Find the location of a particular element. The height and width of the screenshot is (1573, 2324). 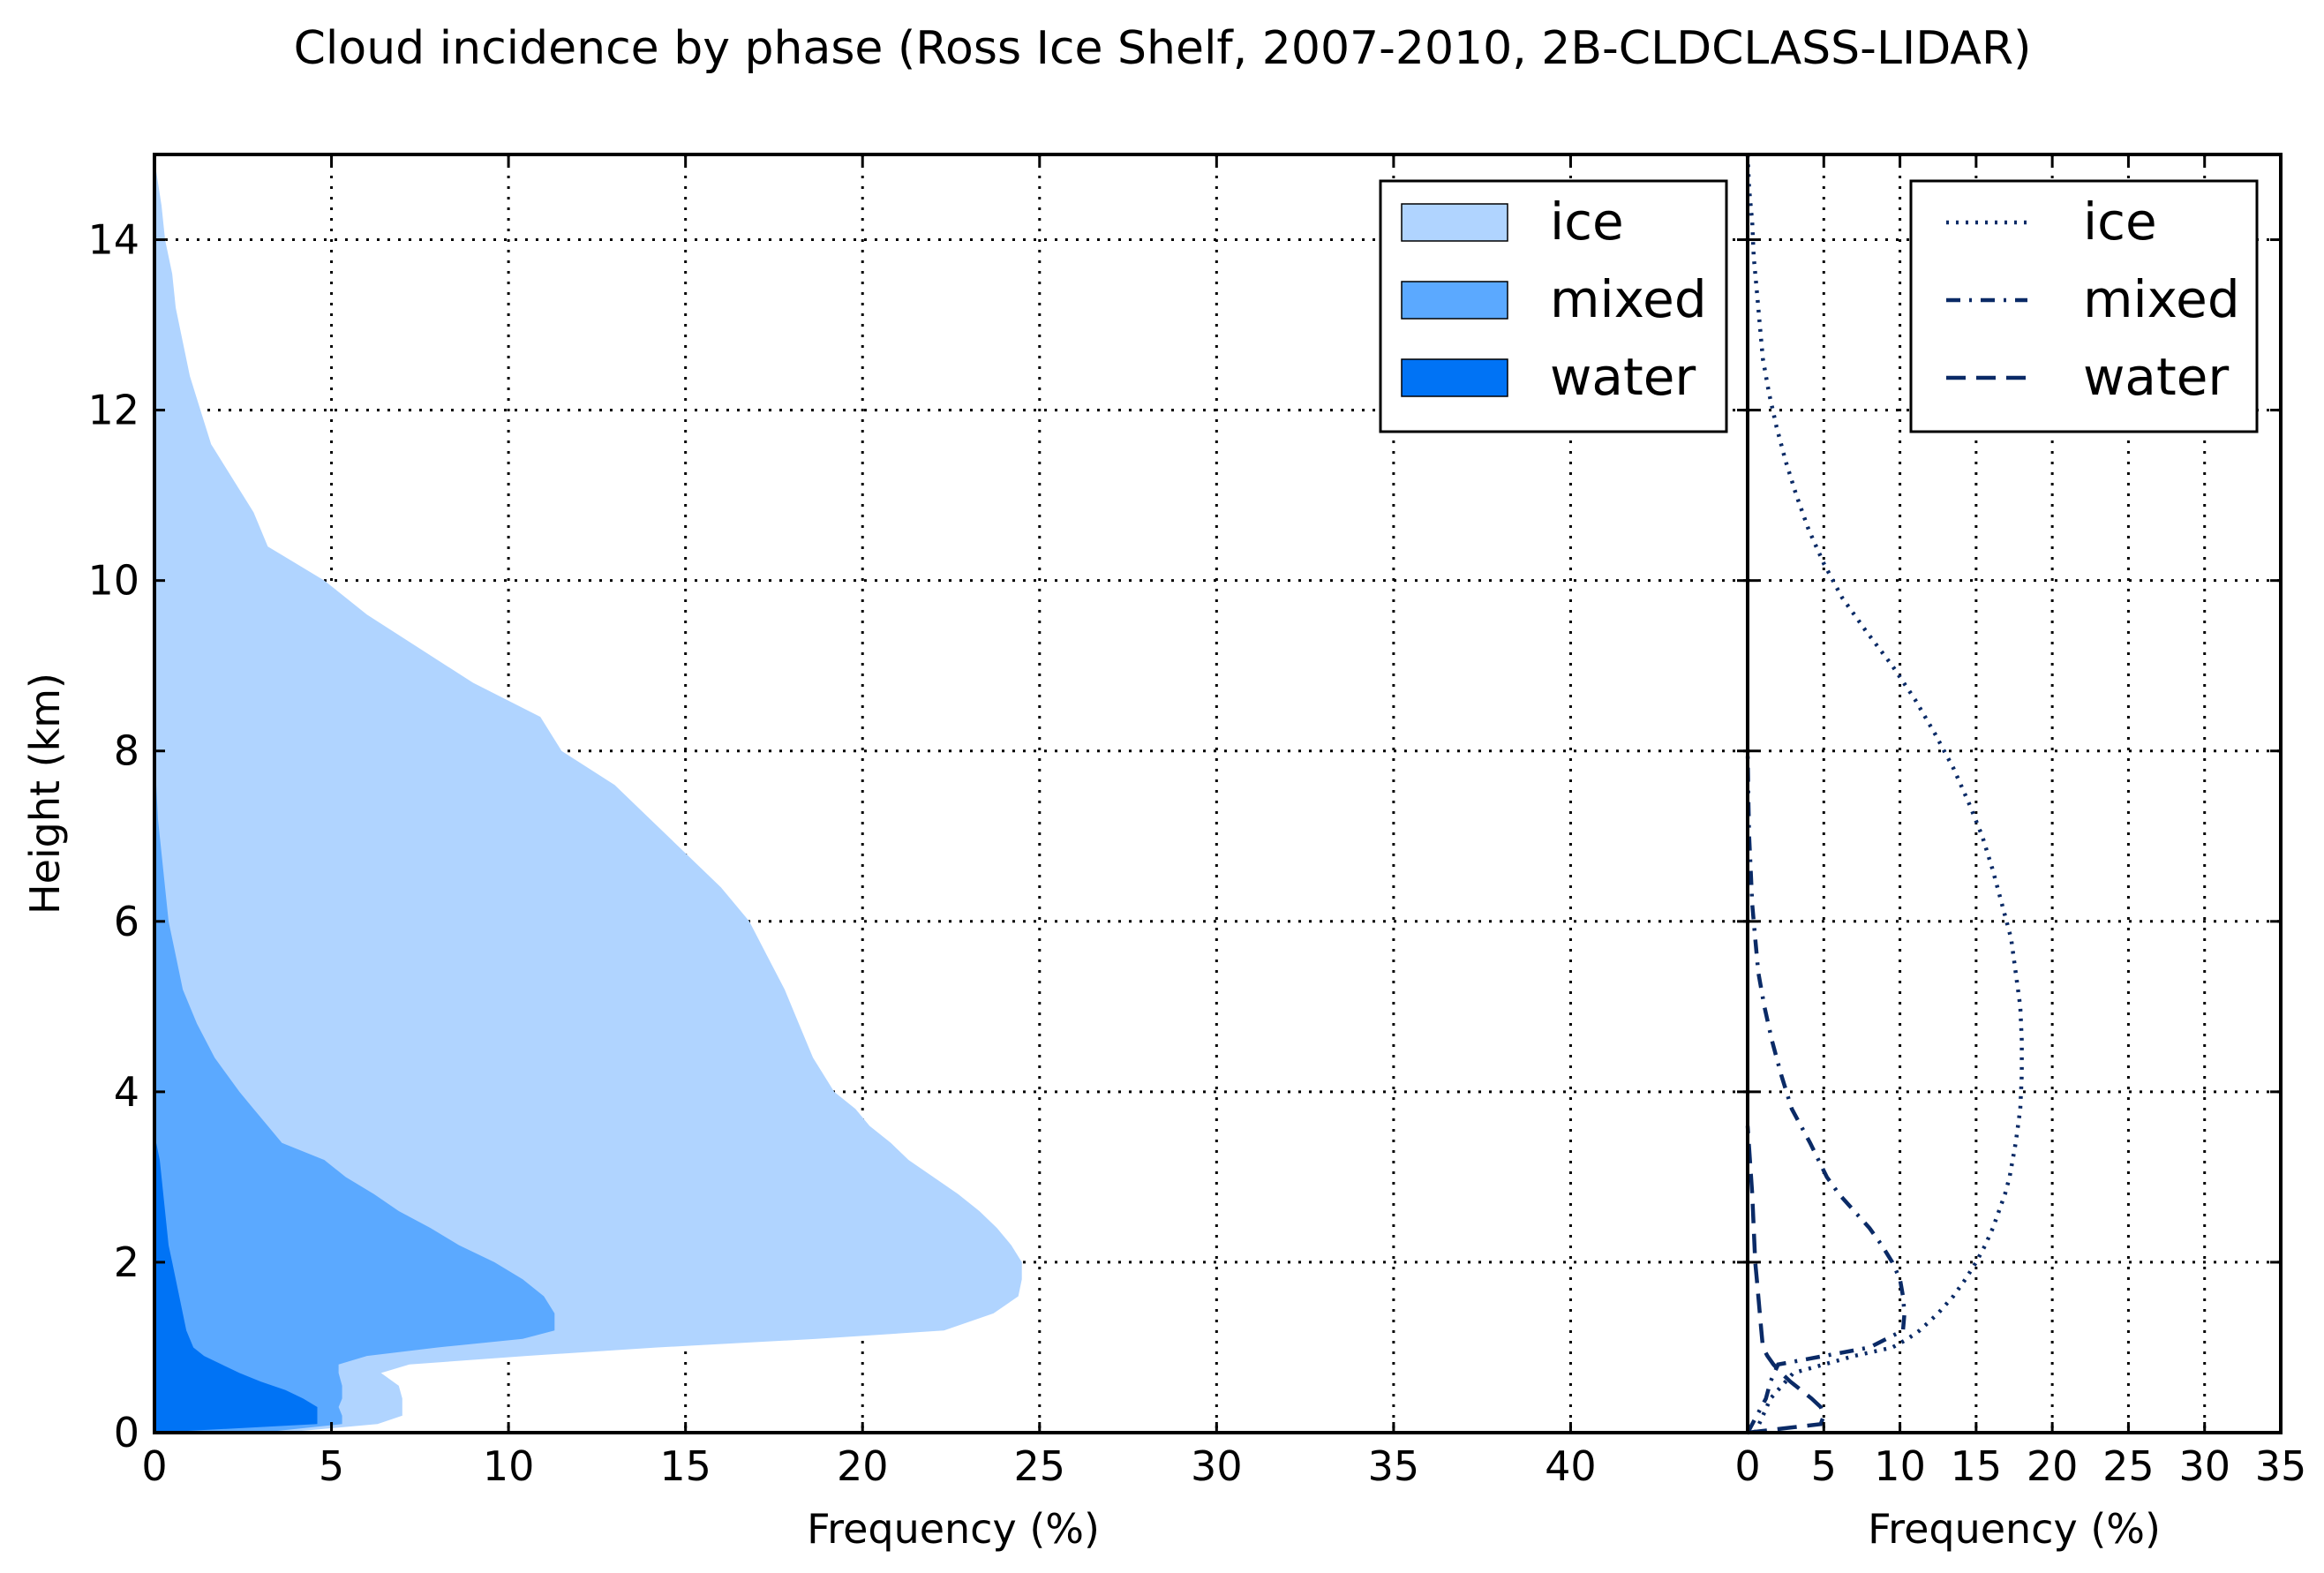

area-legend: ice mixed water is located at coordinates (1553, 306).